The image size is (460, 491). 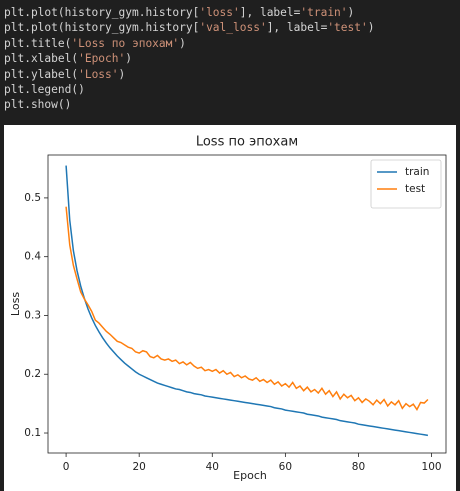 I want to click on y-tick-label: 0.3, so click(x=32, y=315).